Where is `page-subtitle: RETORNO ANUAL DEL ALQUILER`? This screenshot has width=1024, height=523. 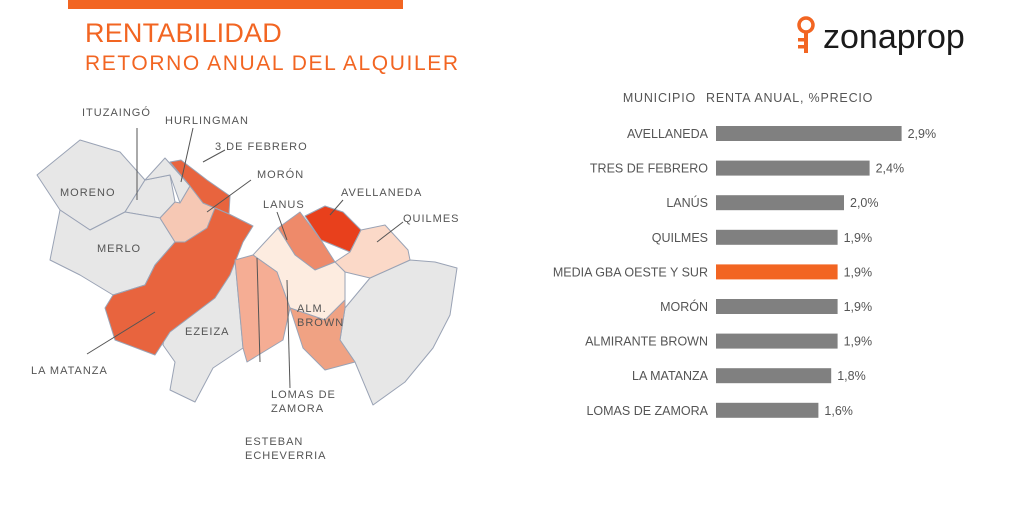 page-subtitle: RETORNO ANUAL DEL ALQUILER is located at coordinates (272, 63).